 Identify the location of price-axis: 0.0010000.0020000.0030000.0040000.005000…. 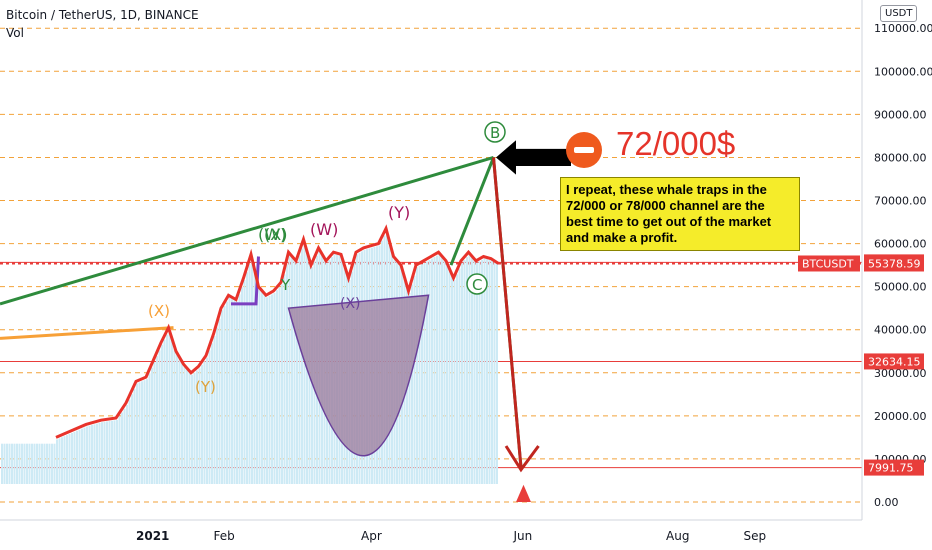
(865, 260).